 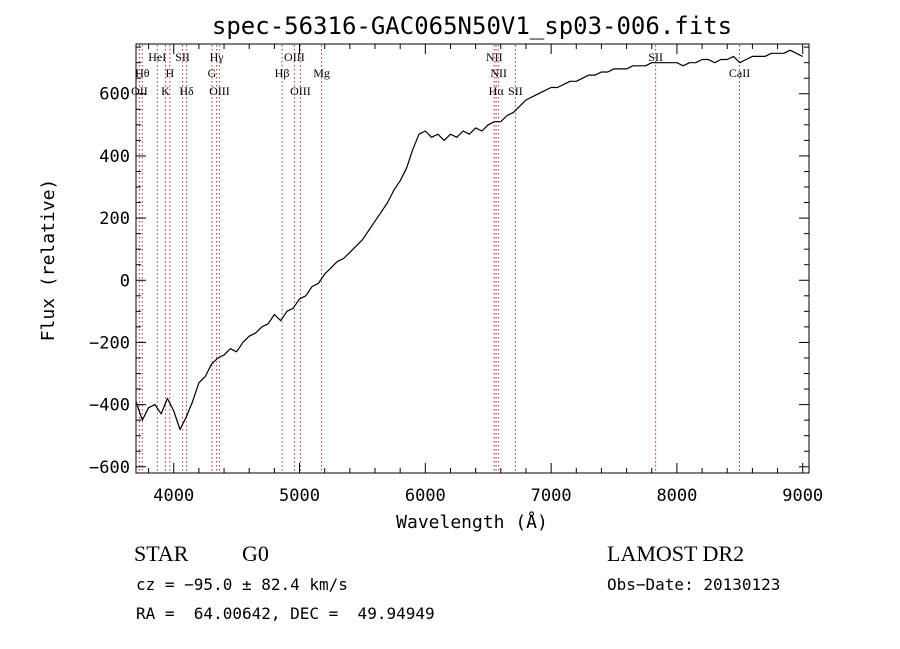 What do you see at coordinates (109, 406) in the screenshot?
I see `y-tick-label: −400` at bounding box center [109, 406].